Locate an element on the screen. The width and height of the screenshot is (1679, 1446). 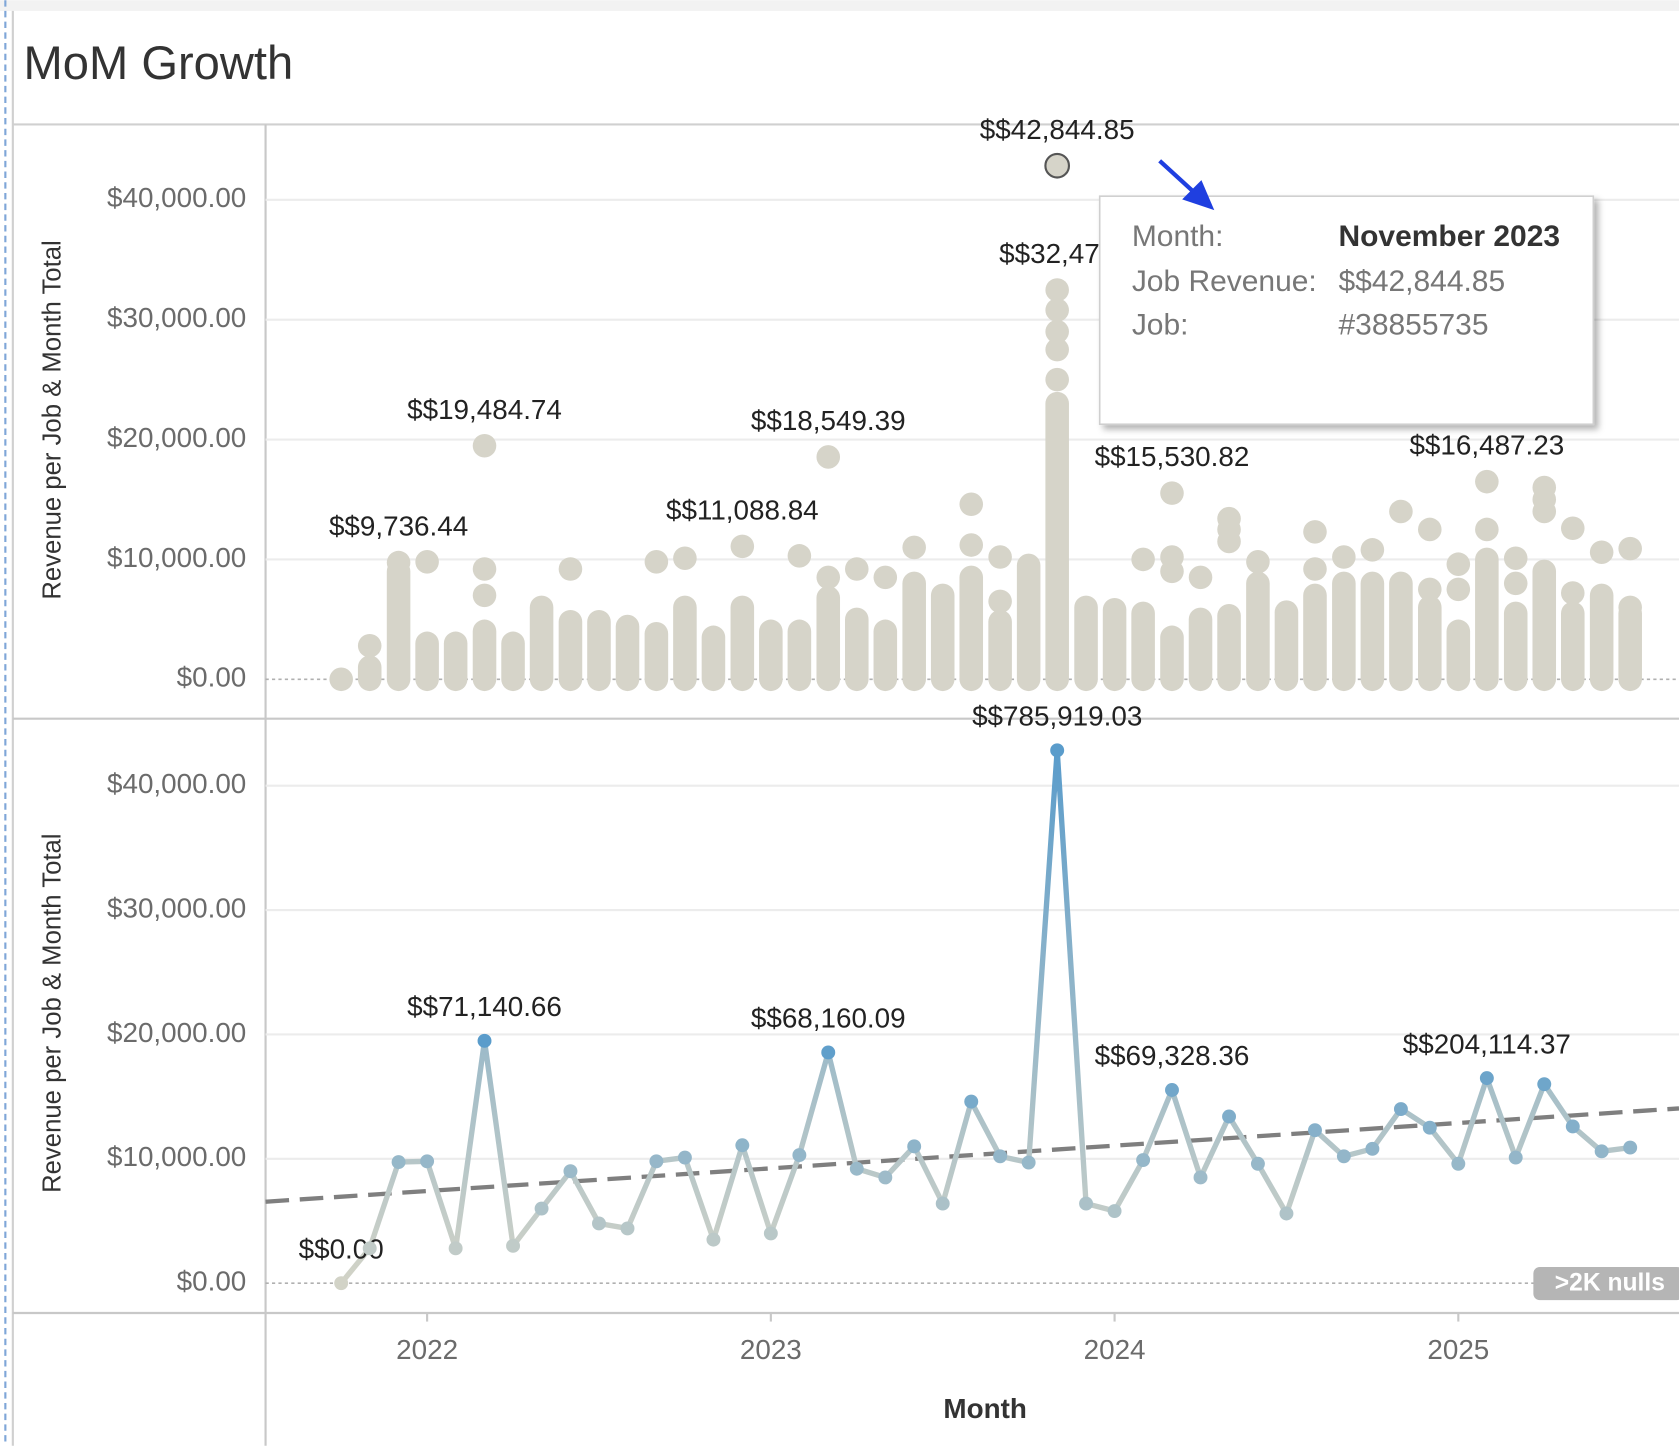
arrow-head is located at coordinates (1198, 195).